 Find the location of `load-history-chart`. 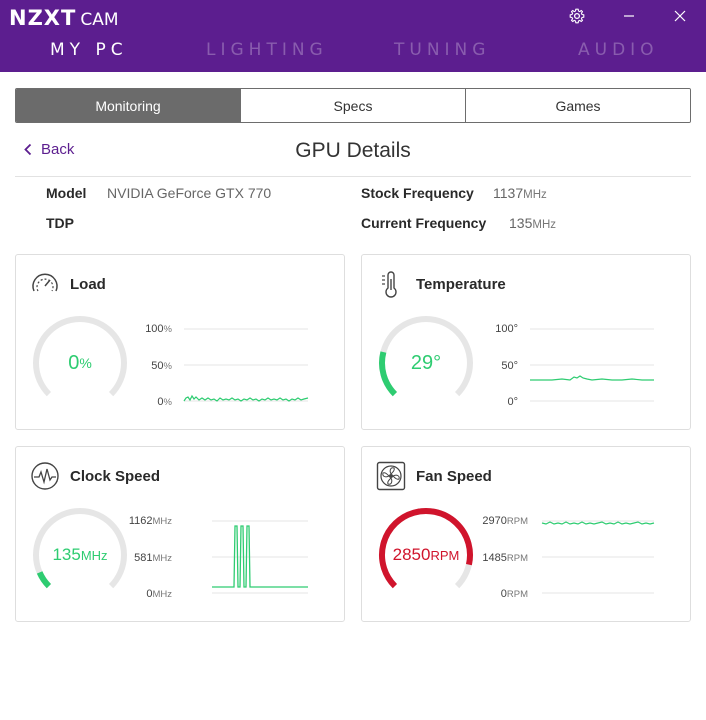

load-history-chart is located at coordinates (246, 365).